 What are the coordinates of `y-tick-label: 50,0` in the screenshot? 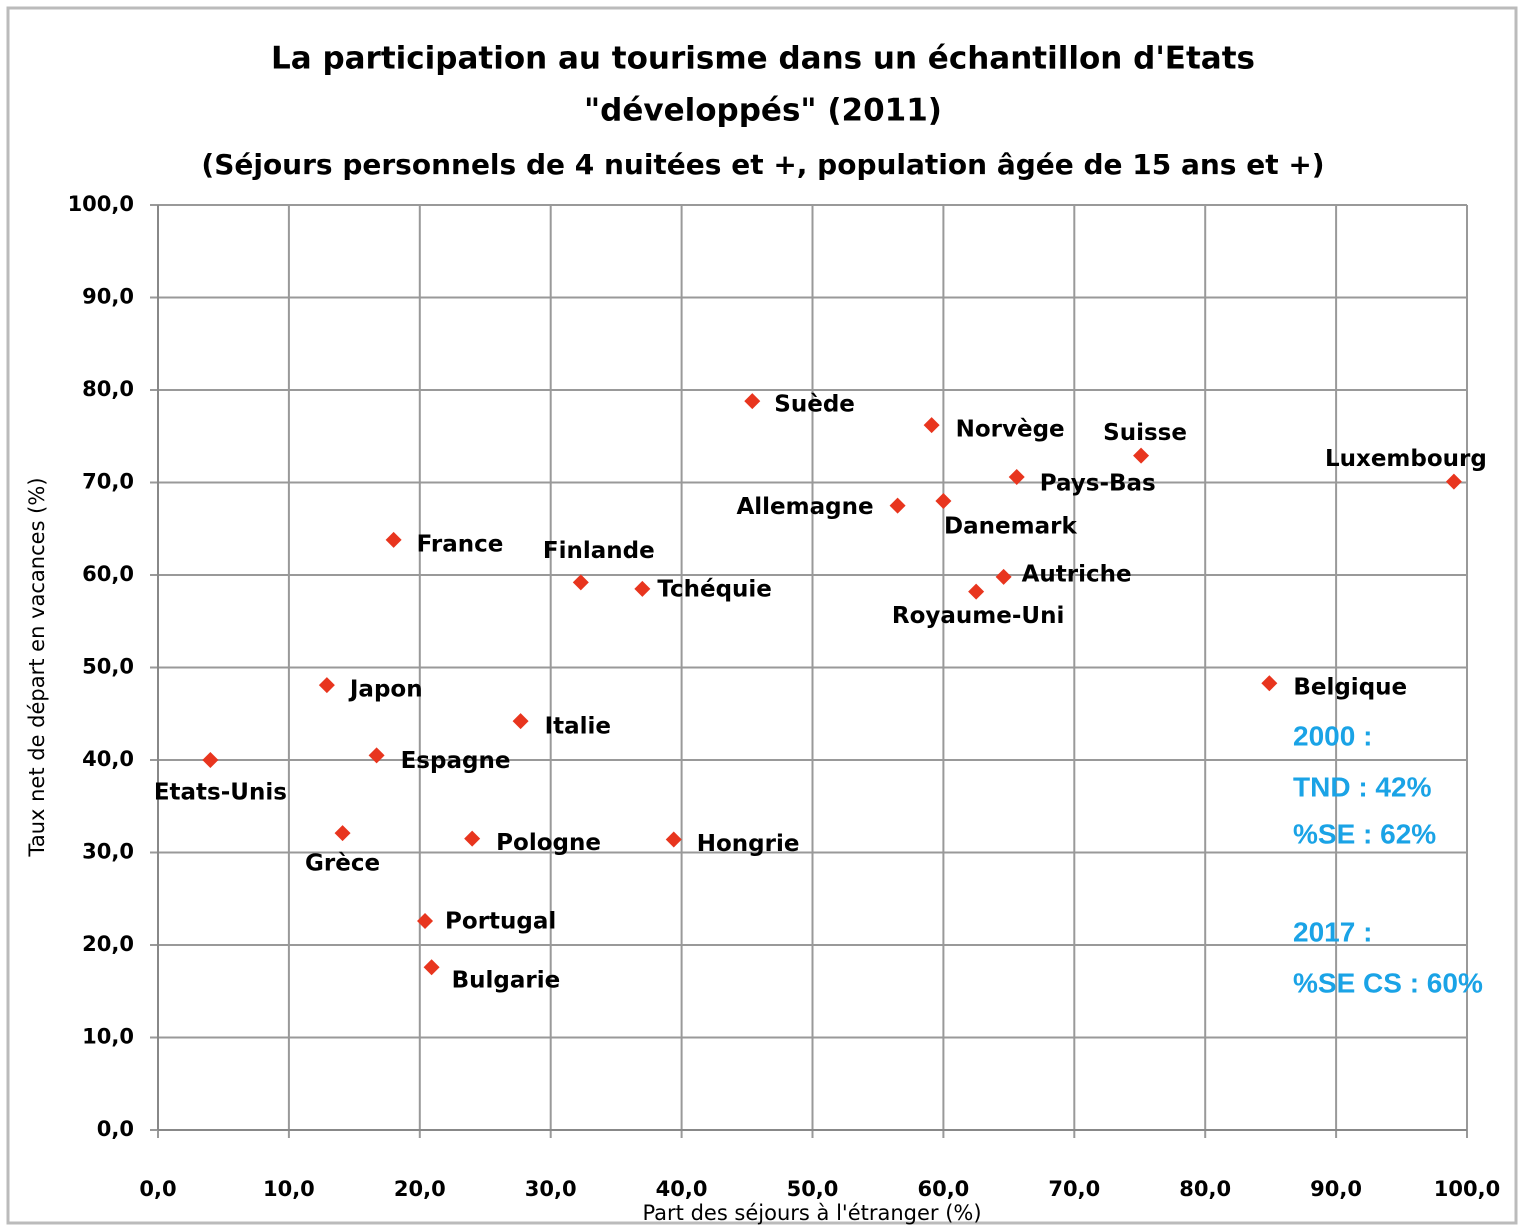 It's located at (108, 667).